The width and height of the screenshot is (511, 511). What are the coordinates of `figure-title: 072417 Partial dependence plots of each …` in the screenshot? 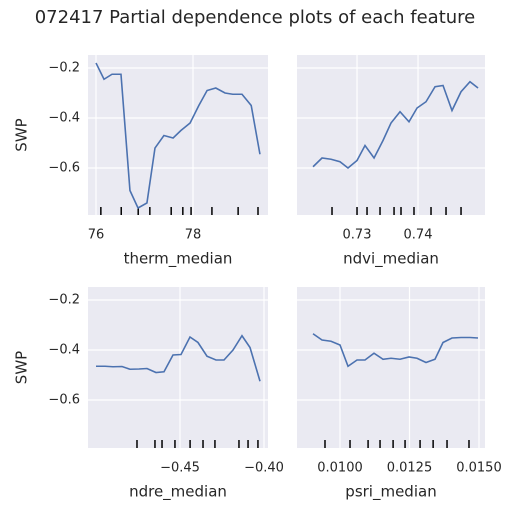 It's located at (255, 17).